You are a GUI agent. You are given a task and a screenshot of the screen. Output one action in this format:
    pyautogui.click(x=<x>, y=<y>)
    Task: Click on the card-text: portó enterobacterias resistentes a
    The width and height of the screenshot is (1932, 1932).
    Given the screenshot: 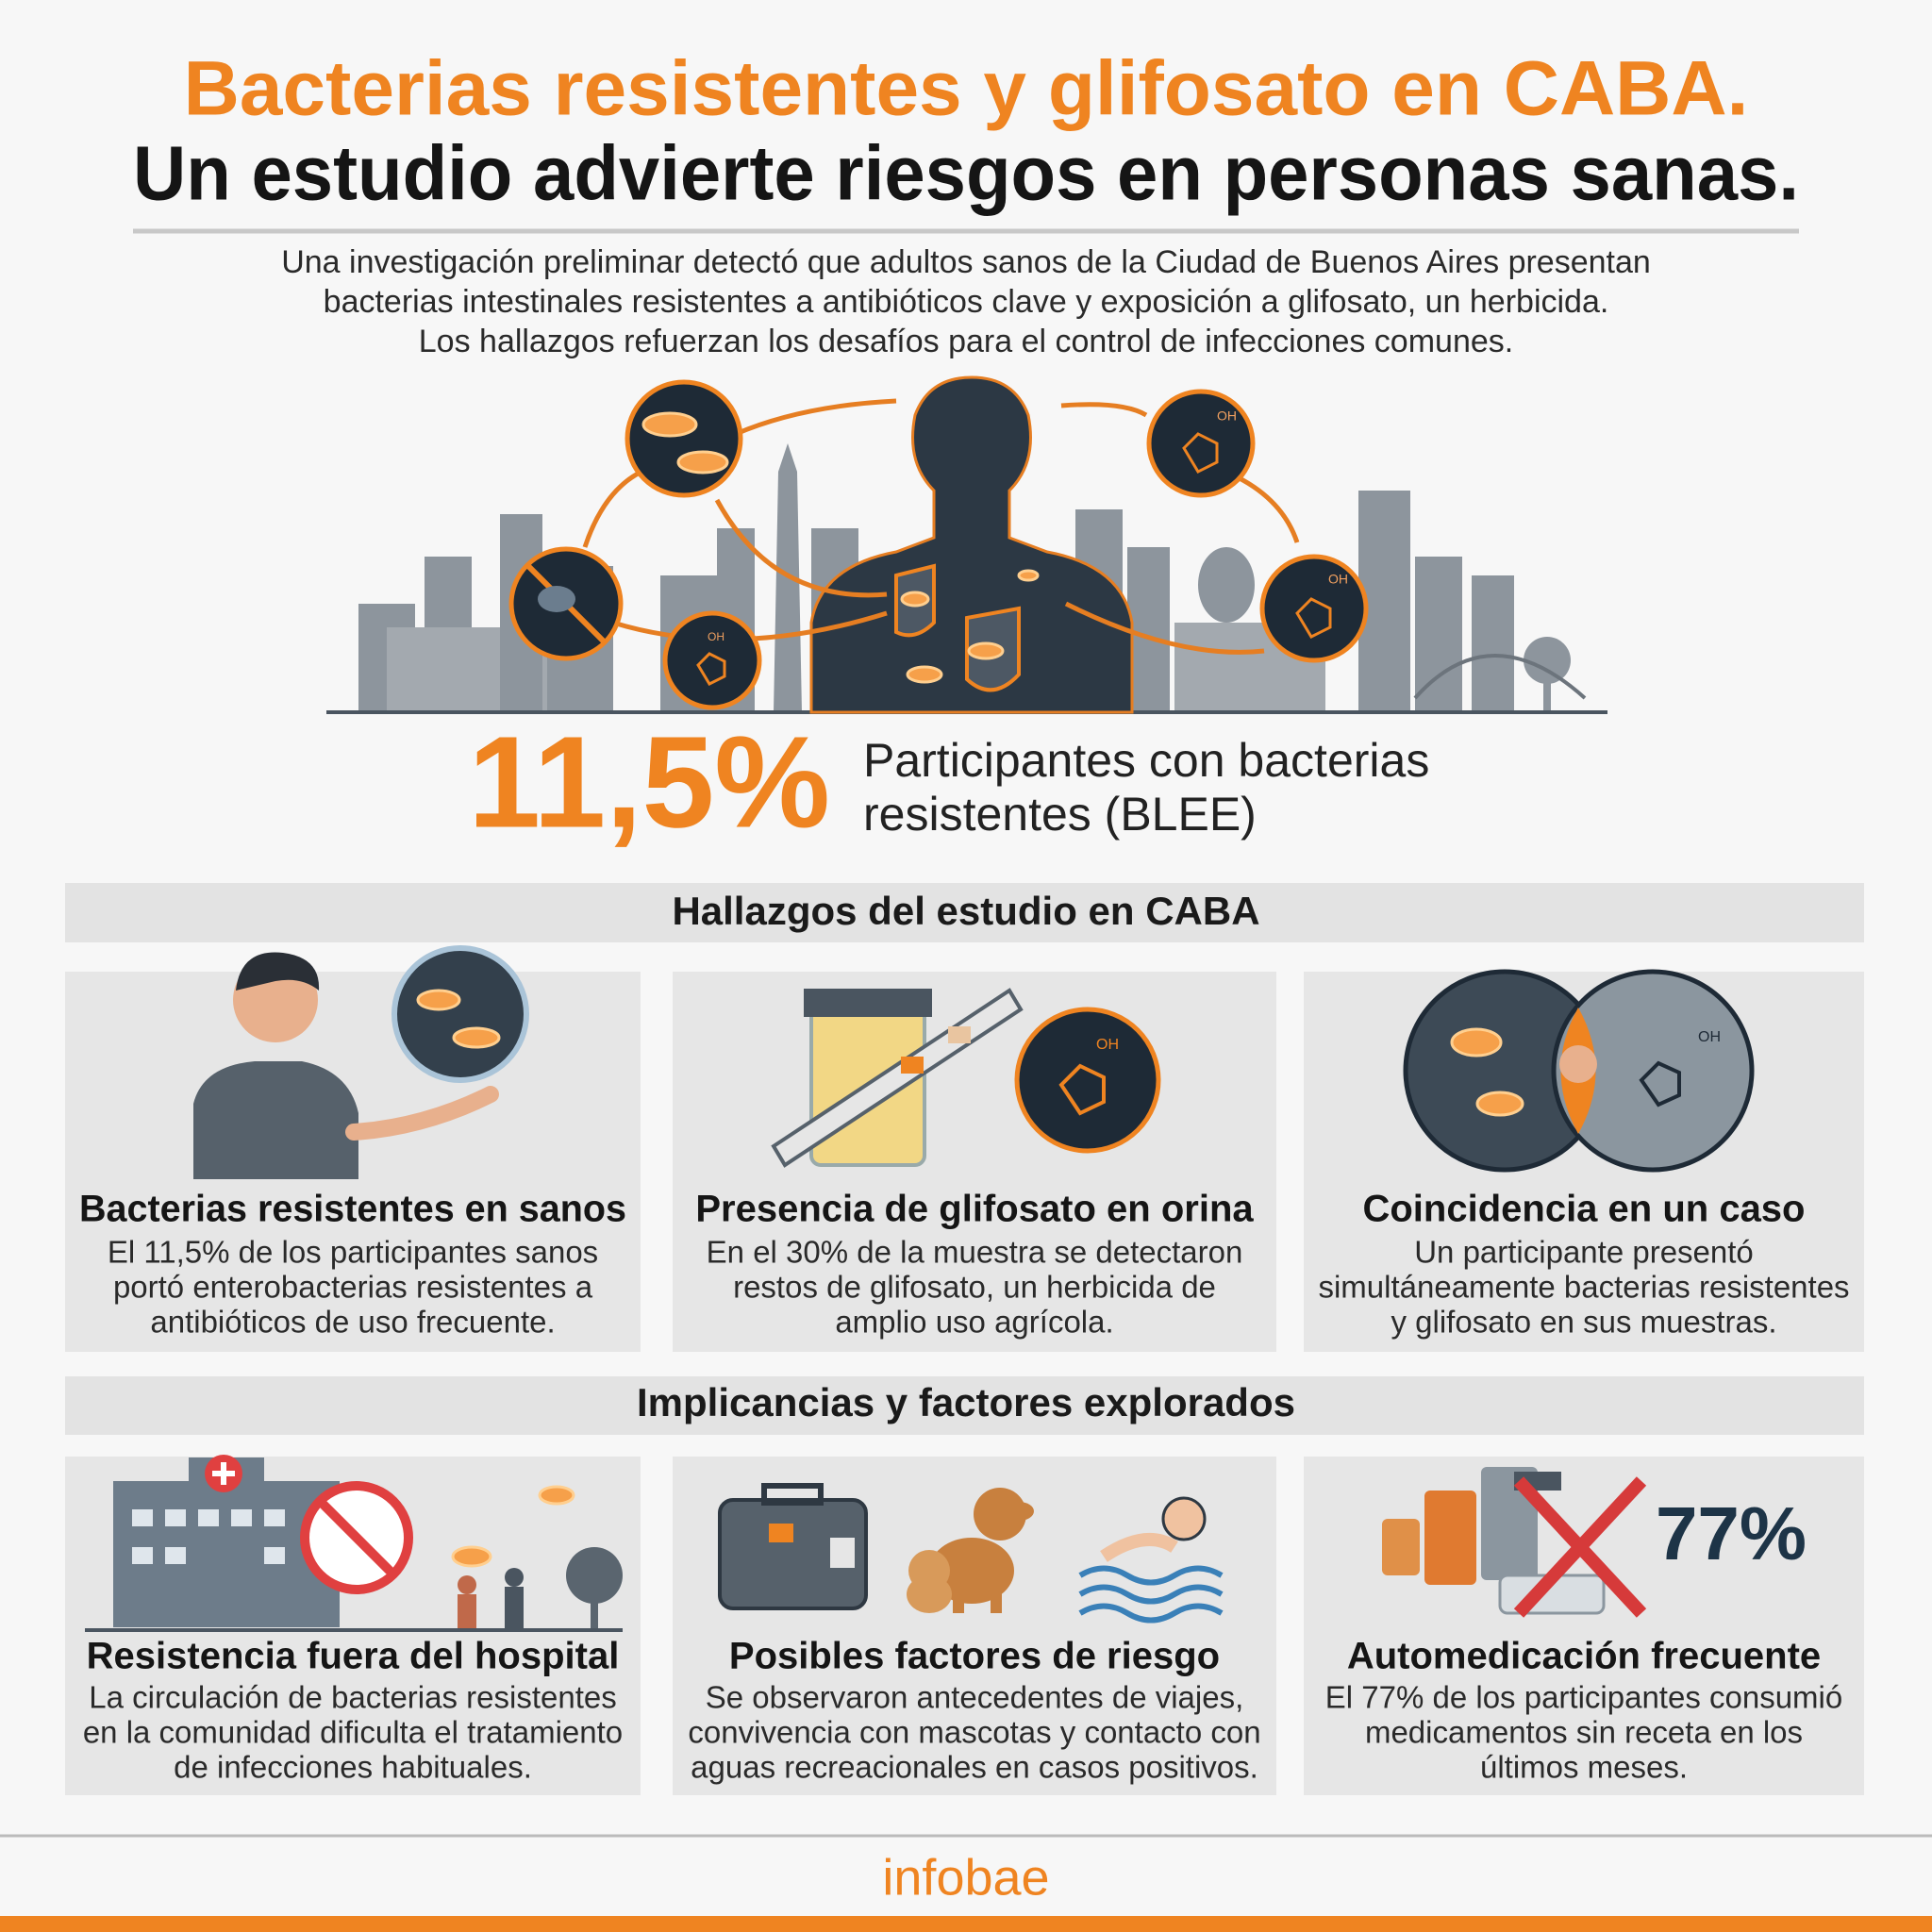 What is the action you would take?
    pyautogui.click(x=353, y=1287)
    